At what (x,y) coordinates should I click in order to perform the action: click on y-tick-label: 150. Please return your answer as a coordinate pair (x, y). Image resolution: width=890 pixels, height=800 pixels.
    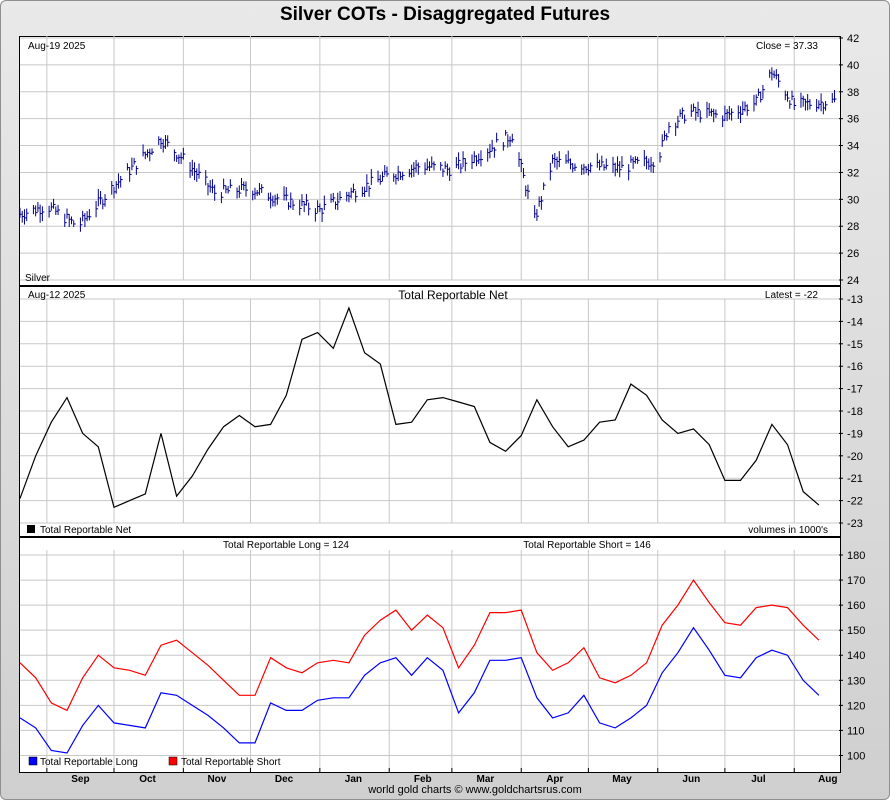
    Looking at the image, I should click on (856, 631).